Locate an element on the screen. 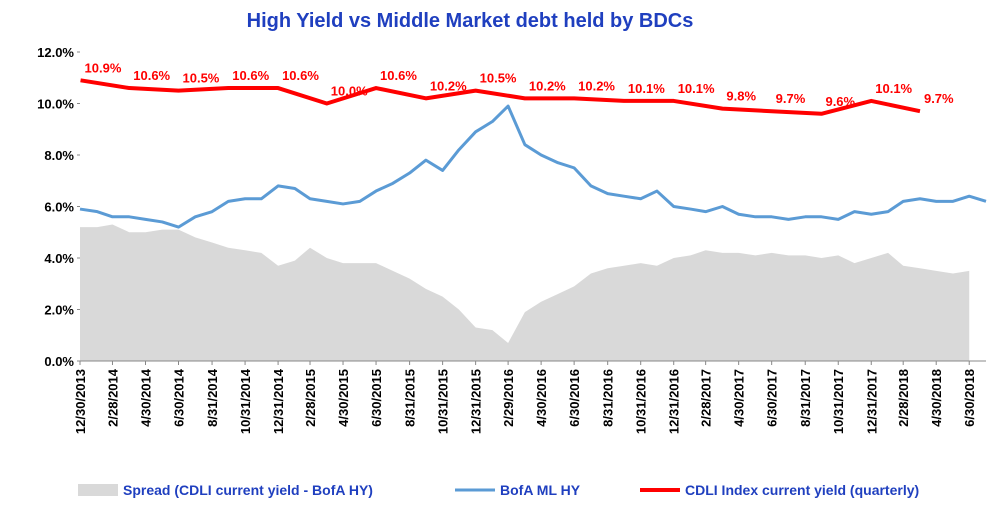 The height and width of the screenshot is (519, 999). x-tick-label: 6/30/2014 is located at coordinates (179, 397).